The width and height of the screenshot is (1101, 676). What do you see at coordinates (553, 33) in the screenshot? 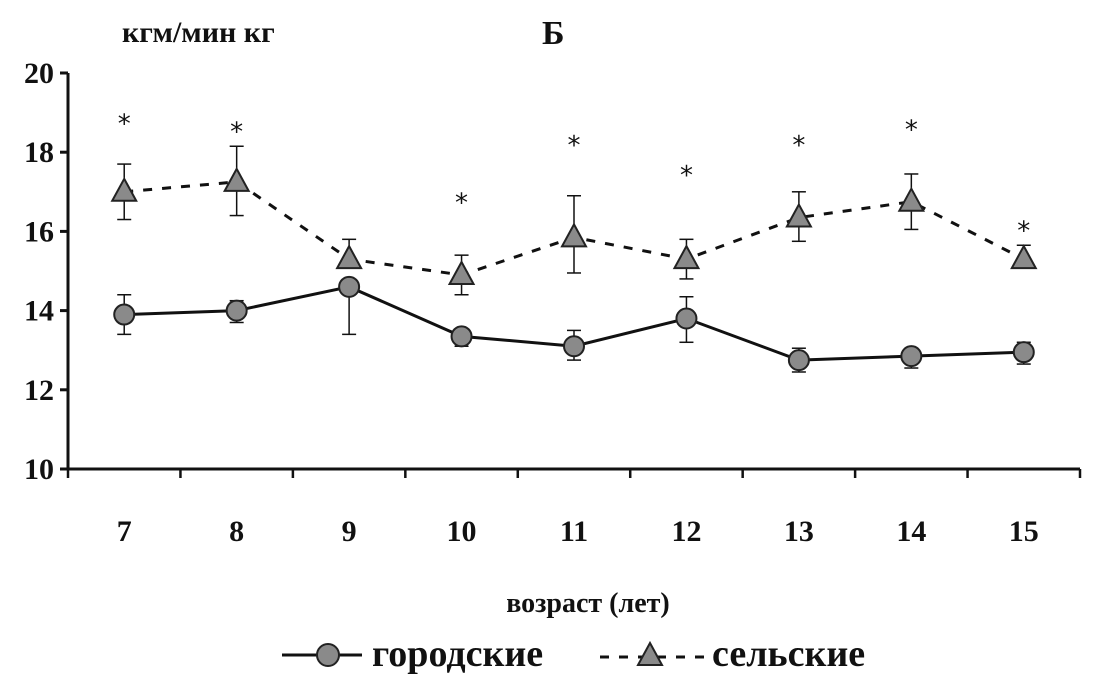
I see `chart-title: Б` at bounding box center [553, 33].